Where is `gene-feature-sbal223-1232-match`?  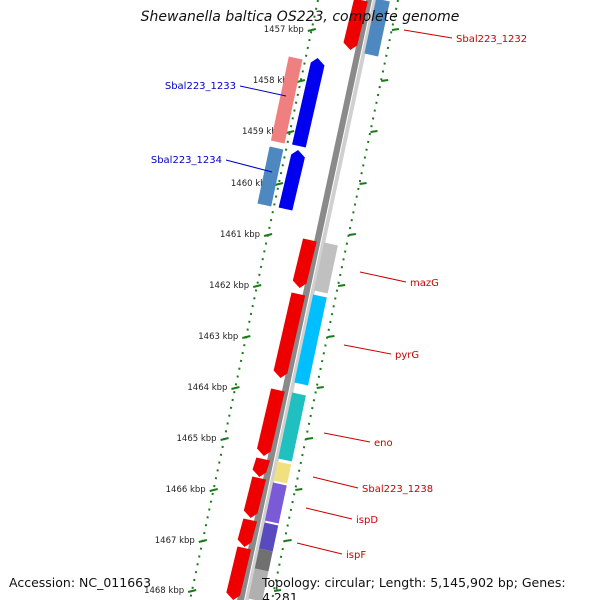 gene-feature-sbal223-1232-match is located at coordinates (377, 28).